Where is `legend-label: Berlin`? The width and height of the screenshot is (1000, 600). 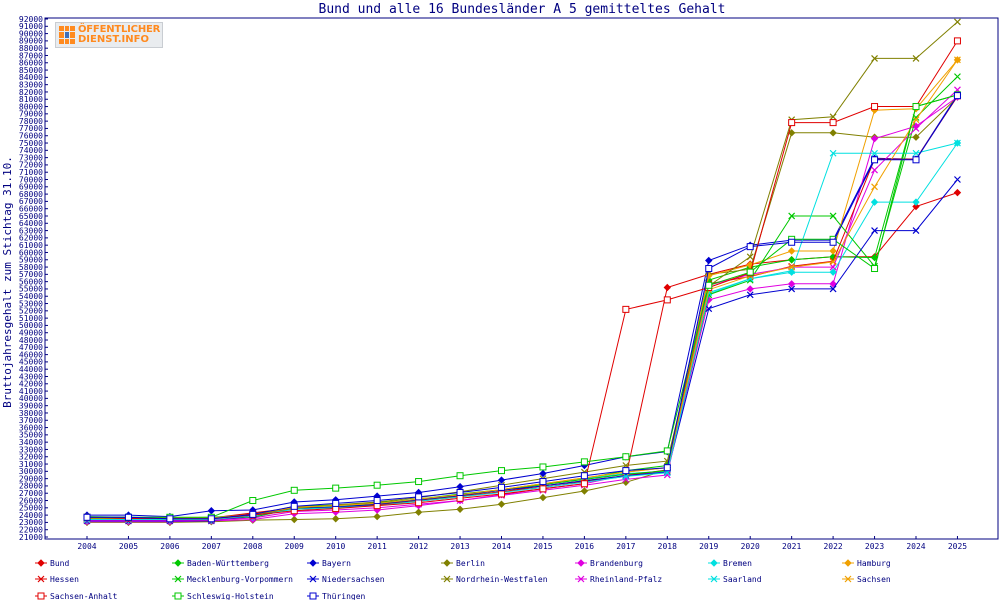 legend-label: Berlin is located at coordinates (470, 563).